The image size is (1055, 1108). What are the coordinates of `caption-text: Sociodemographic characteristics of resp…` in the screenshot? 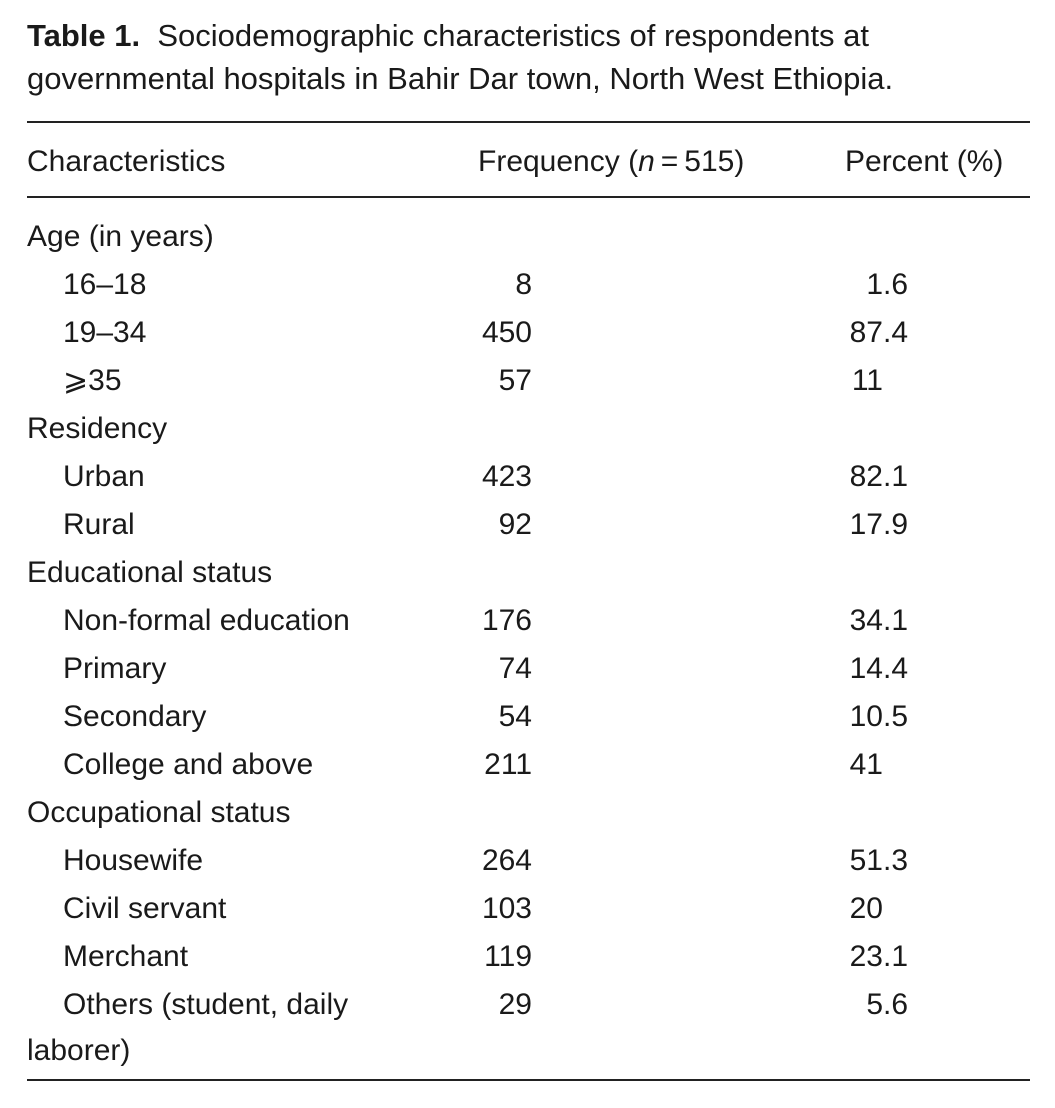 It's located at (460, 57).